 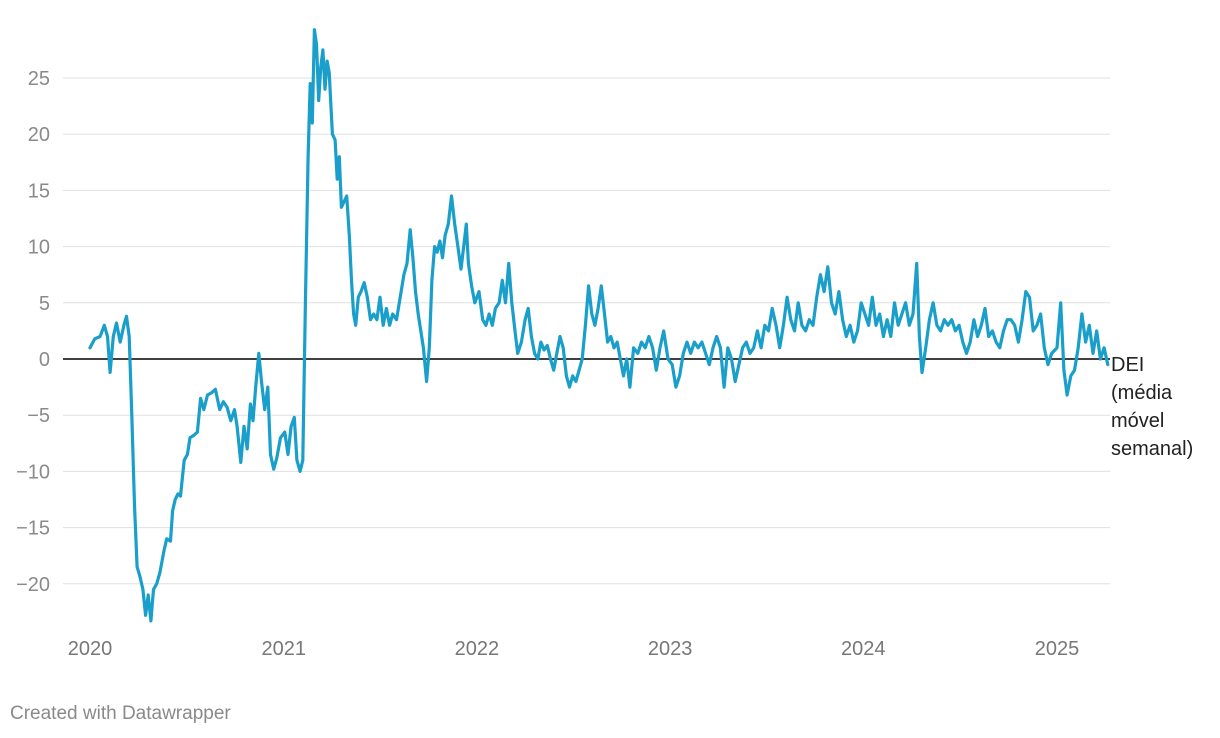 I want to click on series-label: DEI (média móvel semanal), so click(x=1152, y=407).